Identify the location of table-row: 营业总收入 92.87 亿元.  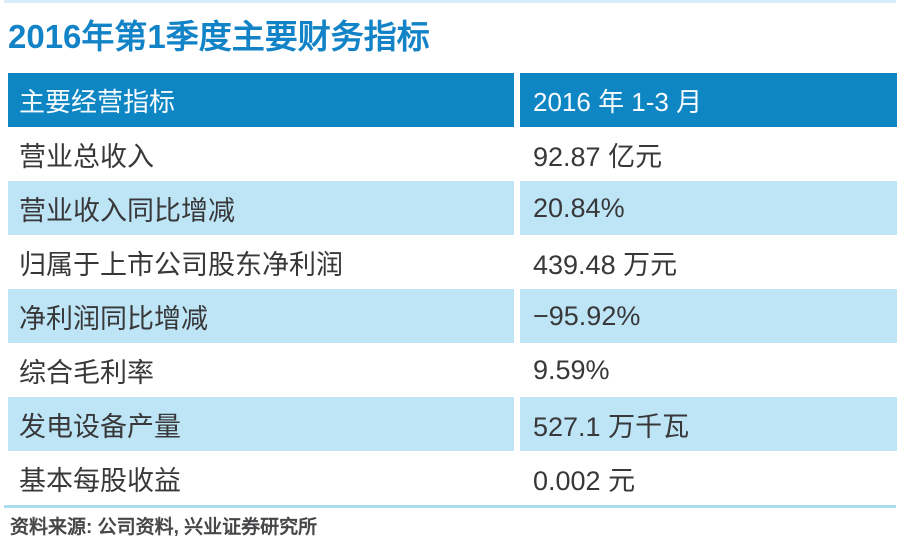
(452, 154).